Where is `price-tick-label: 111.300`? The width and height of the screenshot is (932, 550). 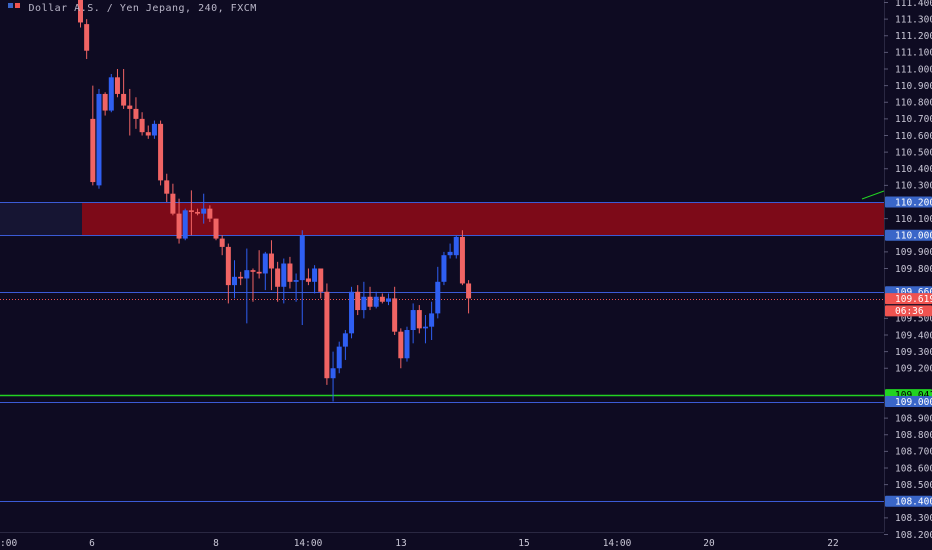
price-tick-label: 111.300 is located at coordinates (913, 19).